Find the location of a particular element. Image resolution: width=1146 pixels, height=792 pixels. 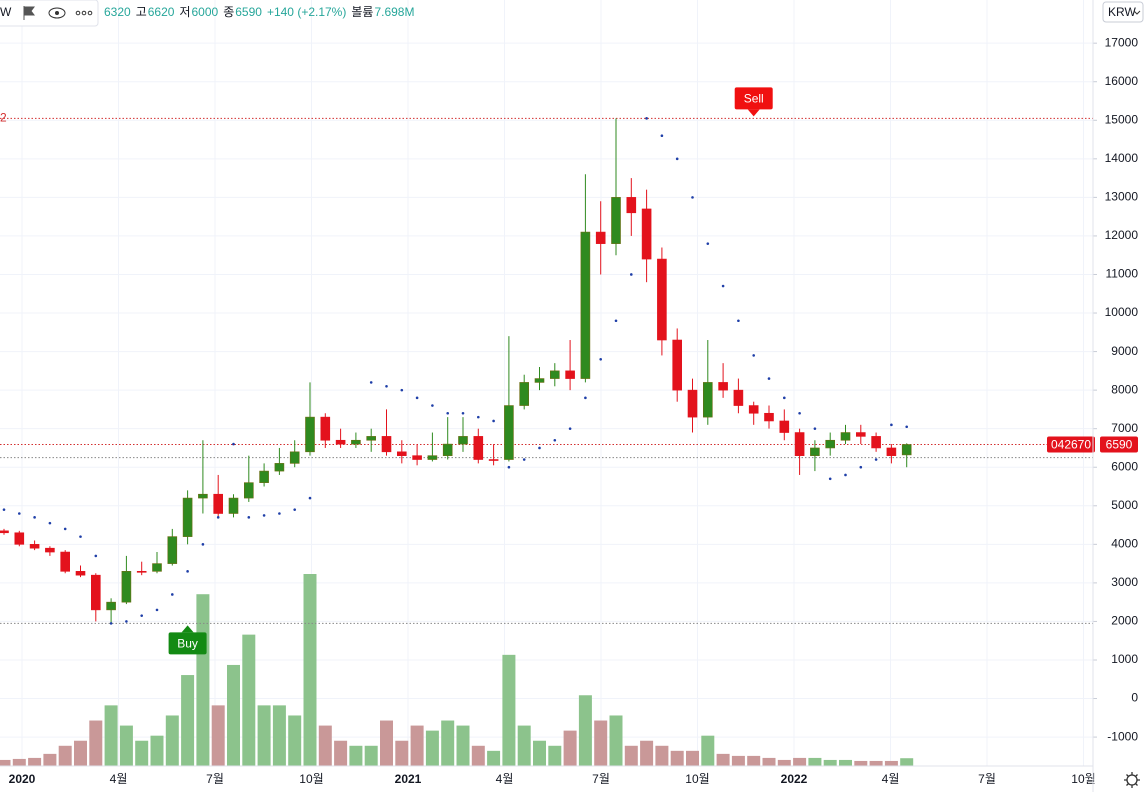

flag-icon is located at coordinates (29, 13).